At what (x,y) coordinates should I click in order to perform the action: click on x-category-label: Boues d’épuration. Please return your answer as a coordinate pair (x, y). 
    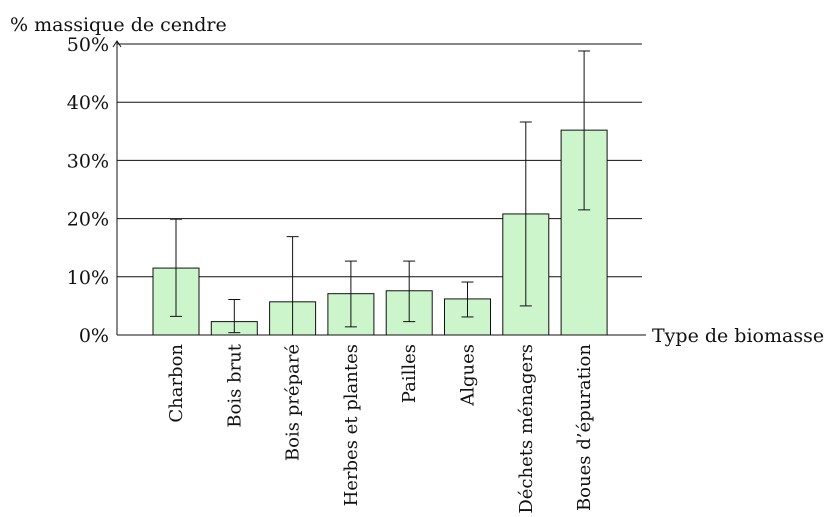
    Looking at the image, I should click on (584, 427).